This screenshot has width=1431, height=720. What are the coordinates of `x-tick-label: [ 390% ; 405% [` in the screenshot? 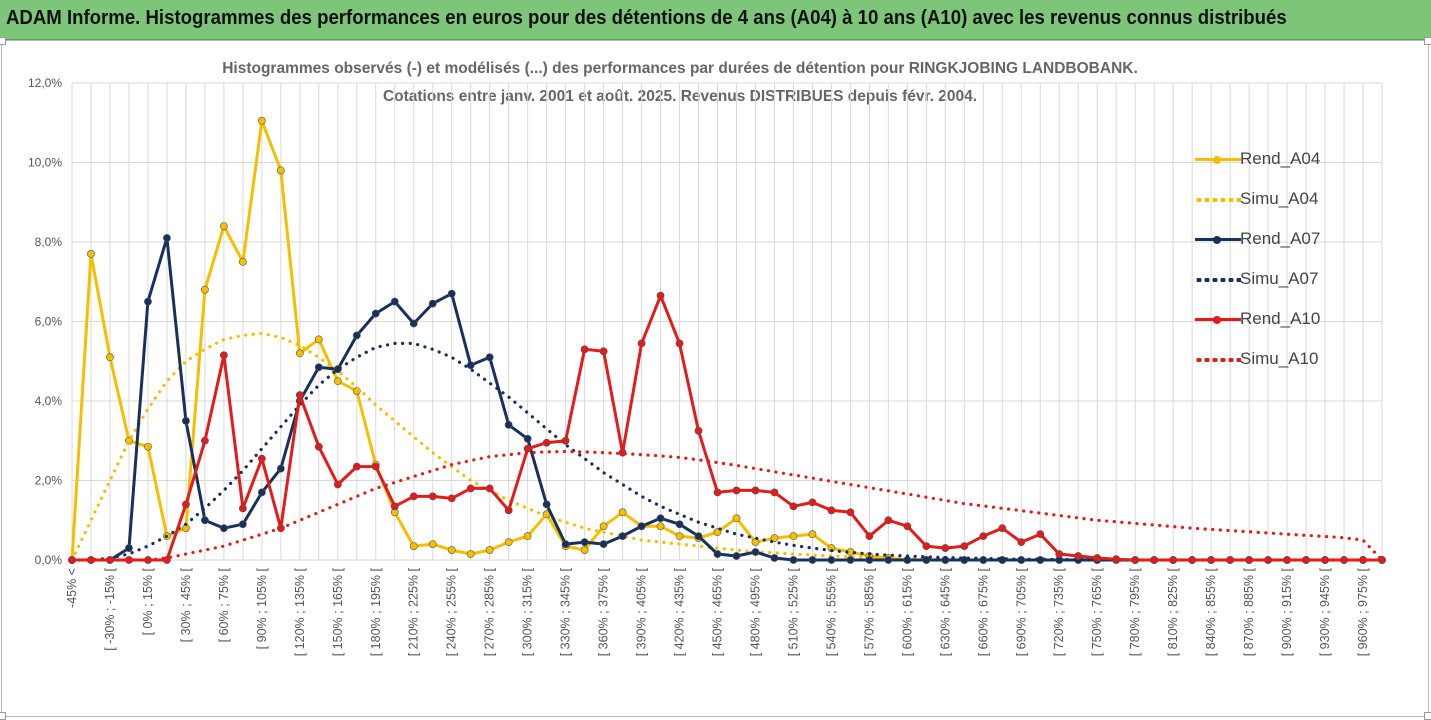 It's located at (642, 611).